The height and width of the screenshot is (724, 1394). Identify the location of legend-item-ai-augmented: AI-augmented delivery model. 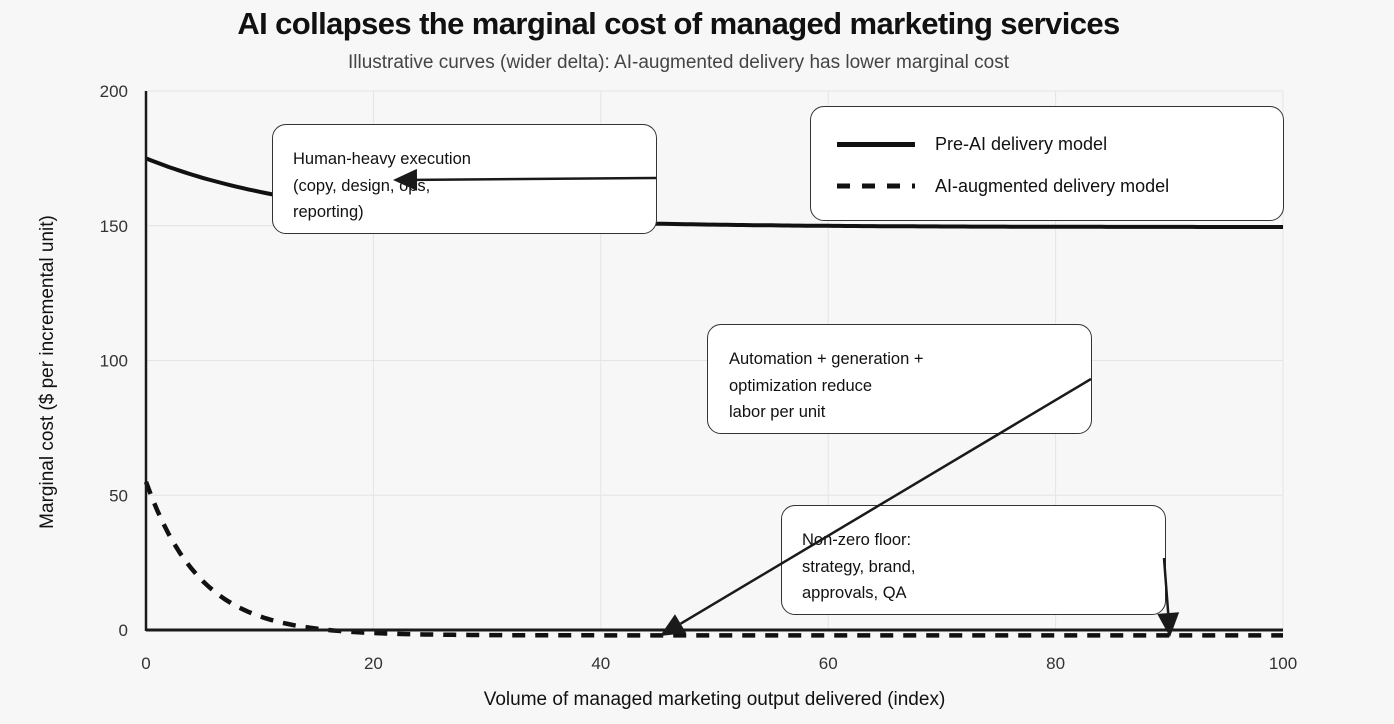
(1003, 186).